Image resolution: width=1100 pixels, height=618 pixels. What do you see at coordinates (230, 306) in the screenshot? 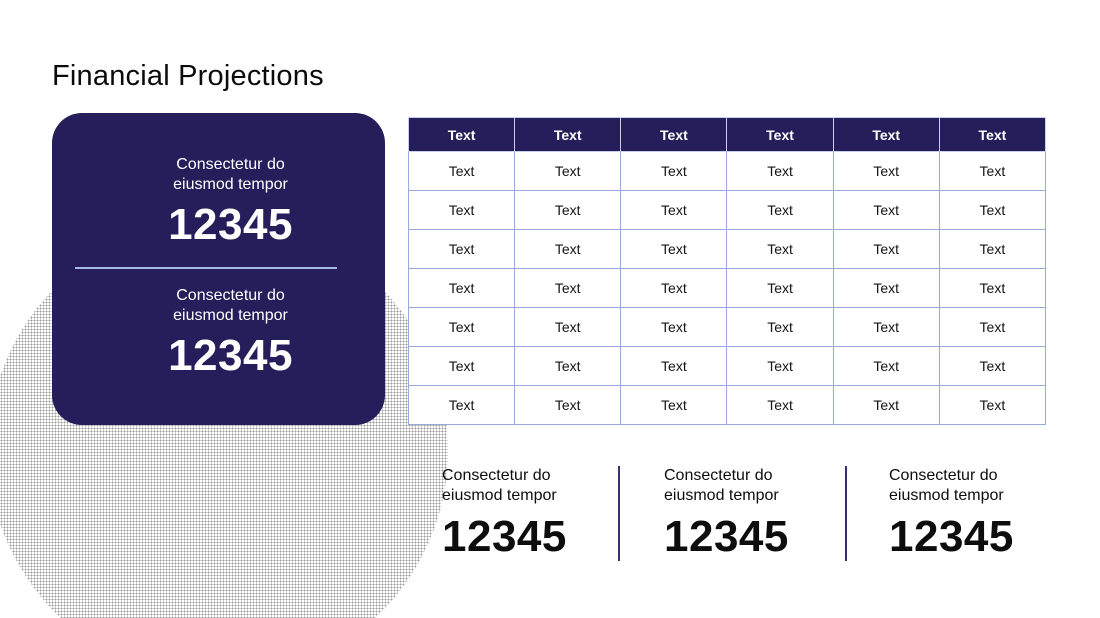
I see `kpi-card-stat-2-label: Consectetur do eiusmod tempor` at bounding box center [230, 306].